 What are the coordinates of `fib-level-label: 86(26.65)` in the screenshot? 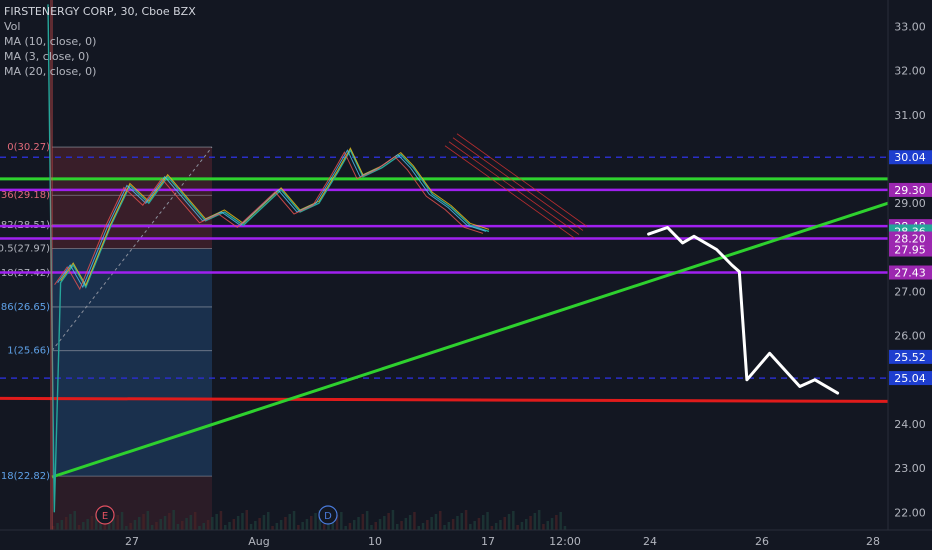 It's located at (25, 307).